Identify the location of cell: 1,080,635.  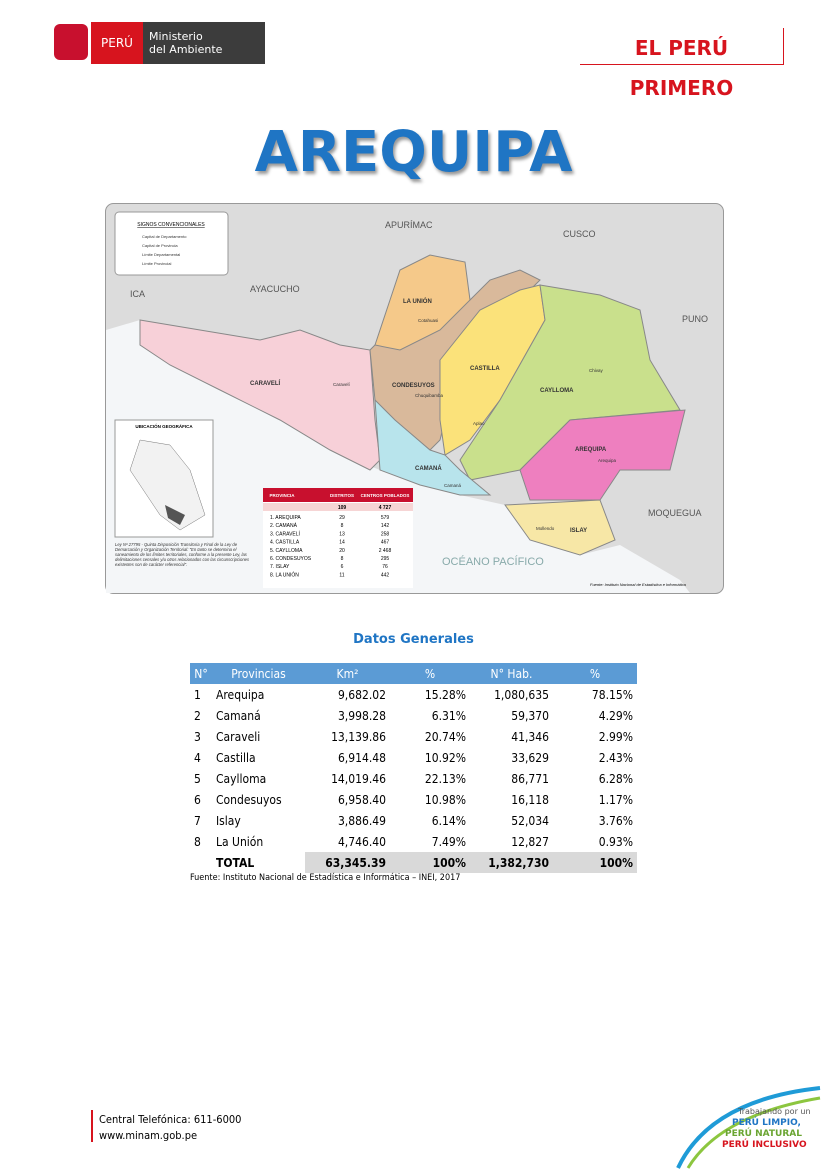
(521, 694).